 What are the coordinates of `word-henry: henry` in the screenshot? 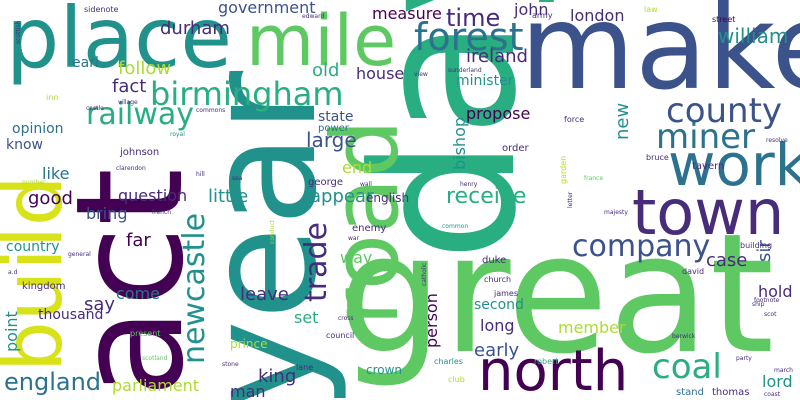 It's located at (469, 184).